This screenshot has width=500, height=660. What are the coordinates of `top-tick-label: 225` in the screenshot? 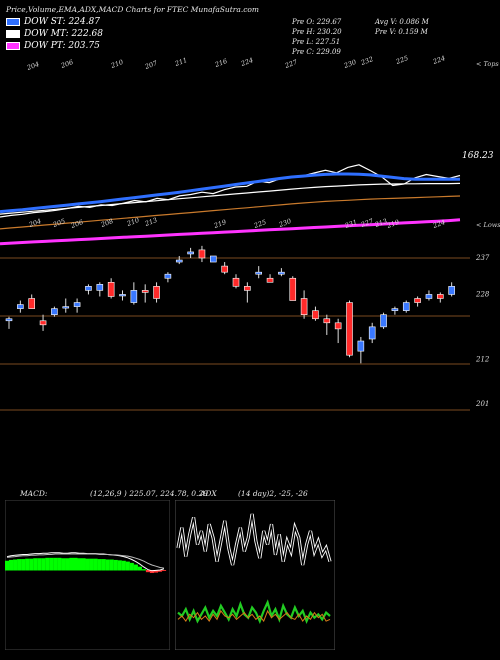 It's located at (401, 60).